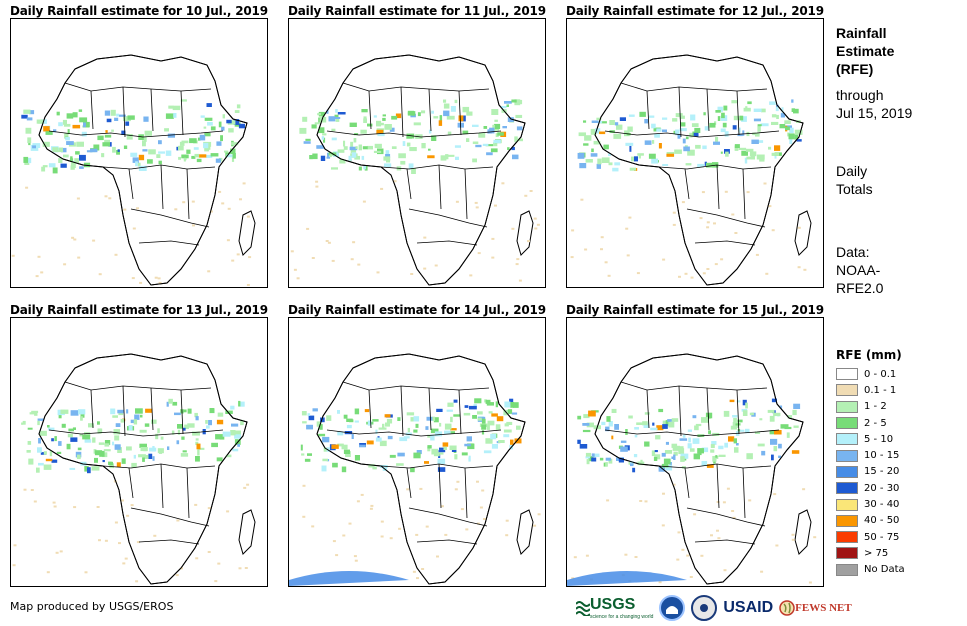  Describe the element at coordinates (803, 532) in the screenshot. I see `madagascar` at that location.